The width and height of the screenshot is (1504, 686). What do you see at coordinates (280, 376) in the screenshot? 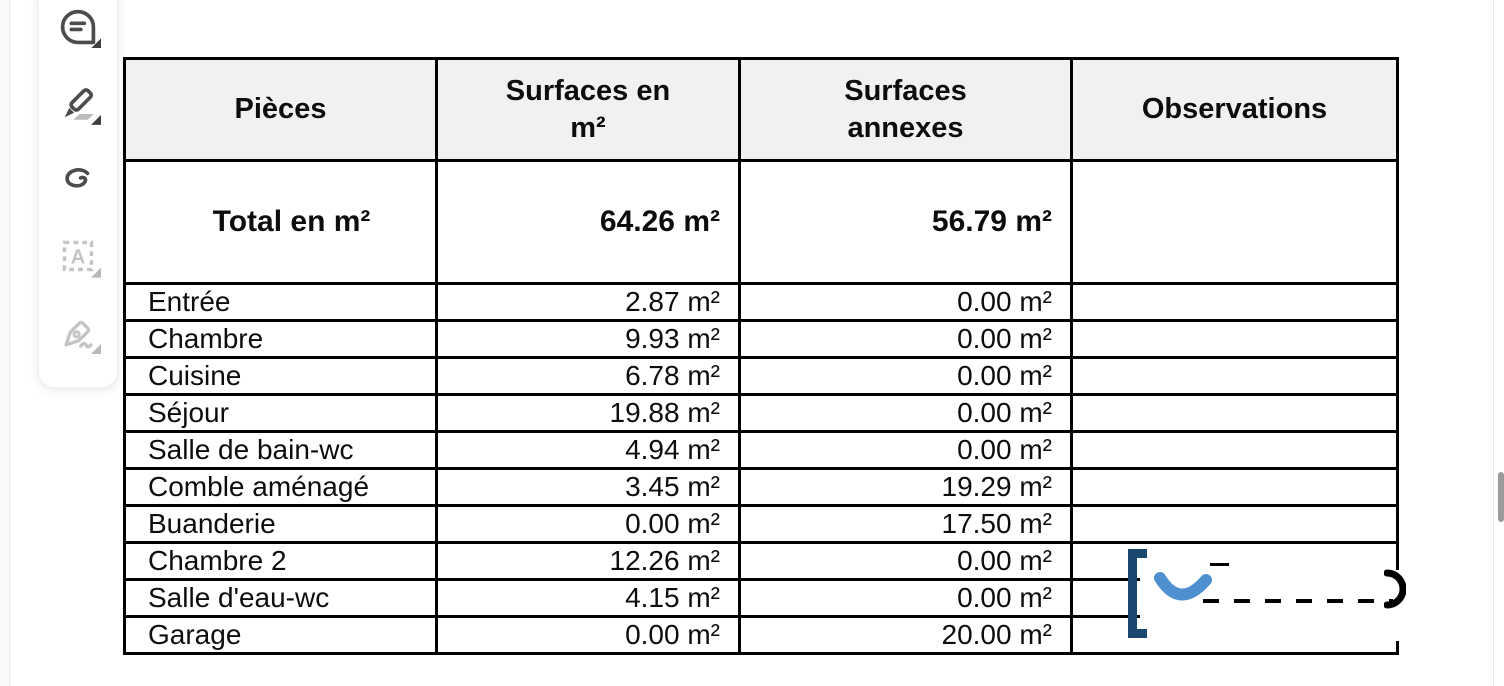
I see `piece-cell: Cuisine` at bounding box center [280, 376].